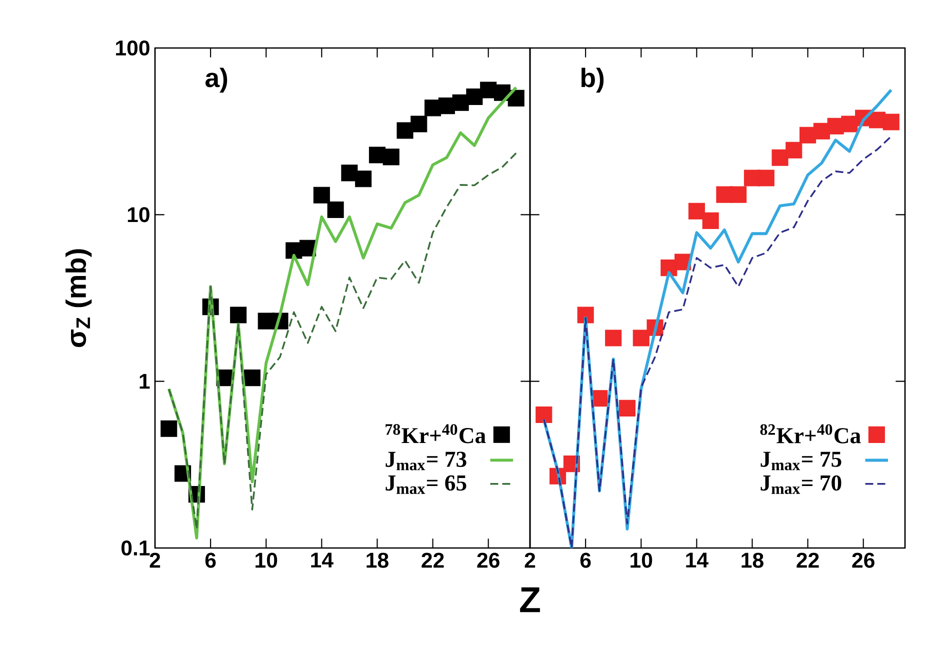  Describe the element at coordinates (810, 434) in the screenshot. I see `legend-label: $^{82}$Kr+$^{40}$Ca` at that location.